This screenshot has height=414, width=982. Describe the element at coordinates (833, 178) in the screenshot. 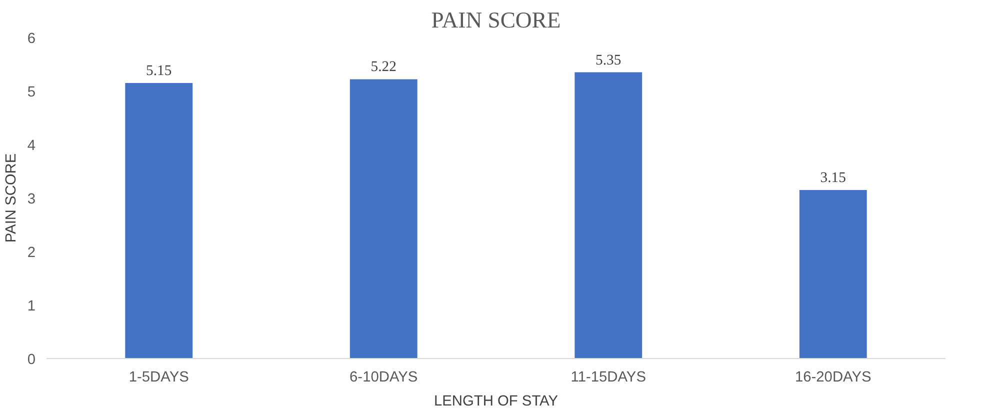

I see `data-label: 3.15` at that location.